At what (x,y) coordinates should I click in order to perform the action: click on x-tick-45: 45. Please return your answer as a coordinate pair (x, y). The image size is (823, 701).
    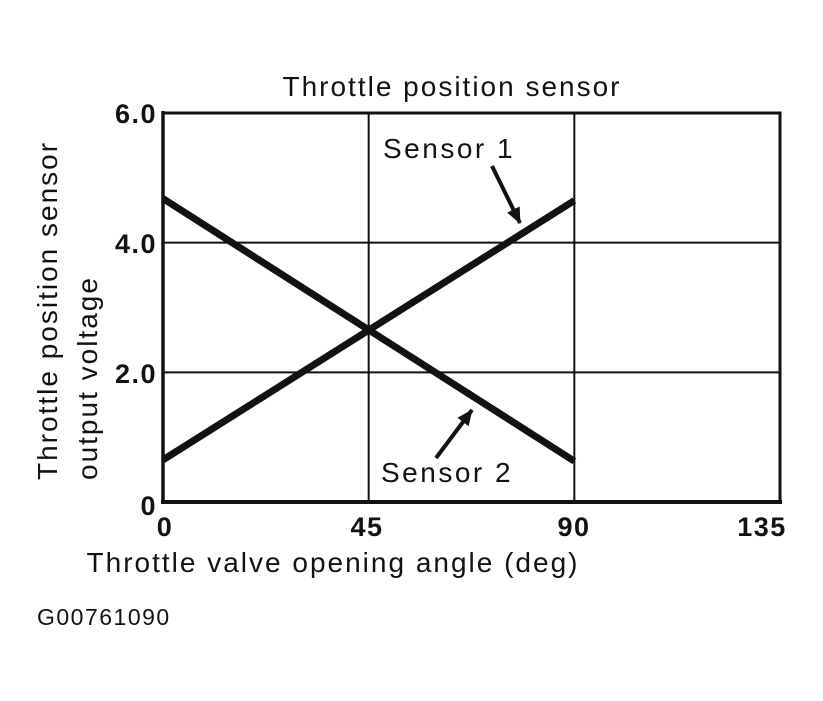
    Looking at the image, I should click on (366, 527).